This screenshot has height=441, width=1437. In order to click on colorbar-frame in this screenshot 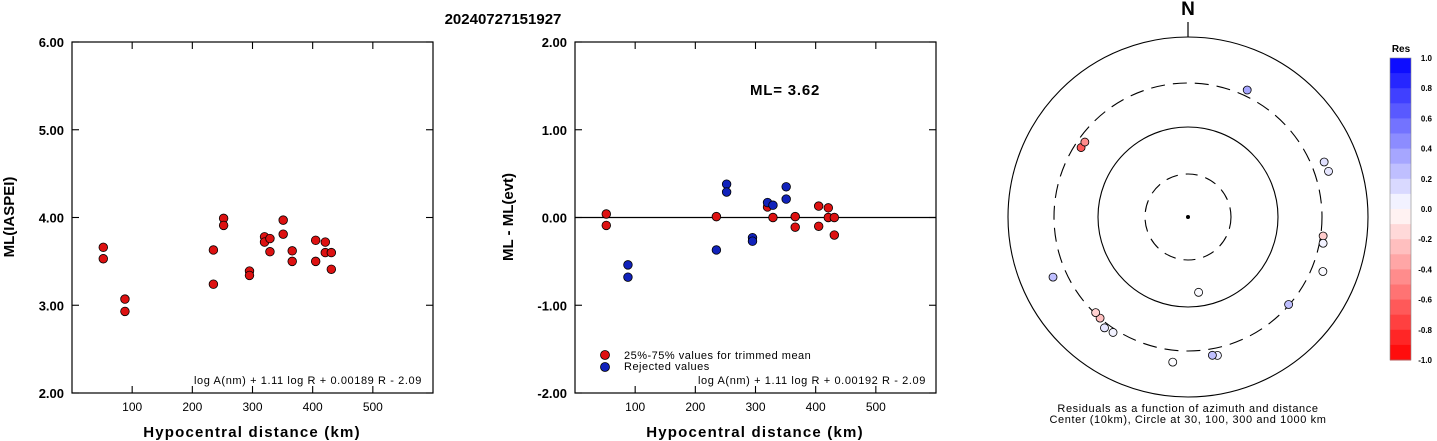, I will do `click(1400, 209)`.